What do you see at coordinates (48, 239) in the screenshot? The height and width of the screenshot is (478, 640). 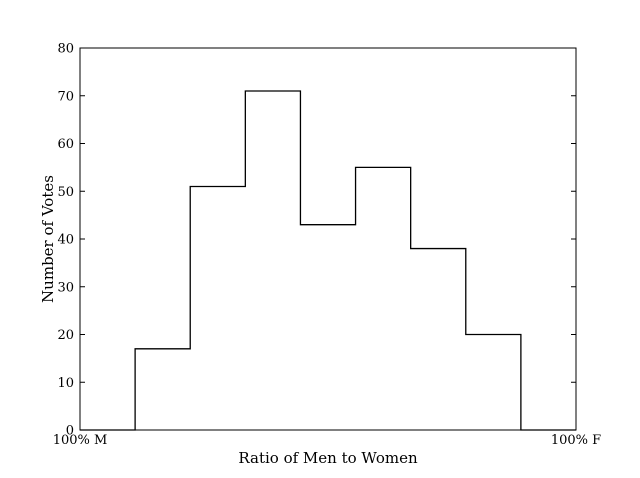 I see `y-axis-label: Number of Votes` at bounding box center [48, 239].